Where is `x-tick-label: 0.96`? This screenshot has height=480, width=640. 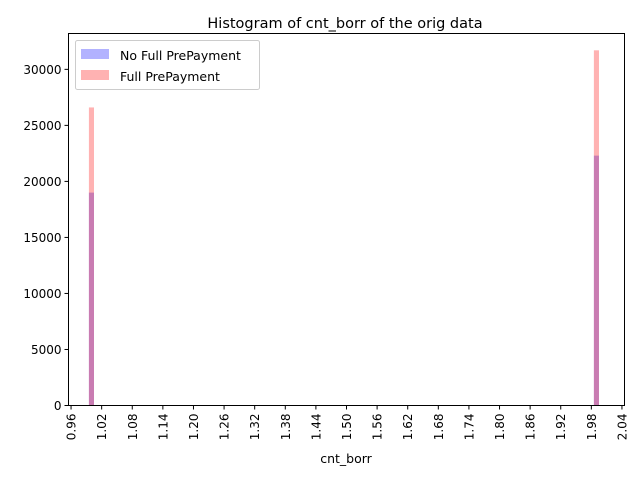
x-tick-label: 0.96 is located at coordinates (72, 427).